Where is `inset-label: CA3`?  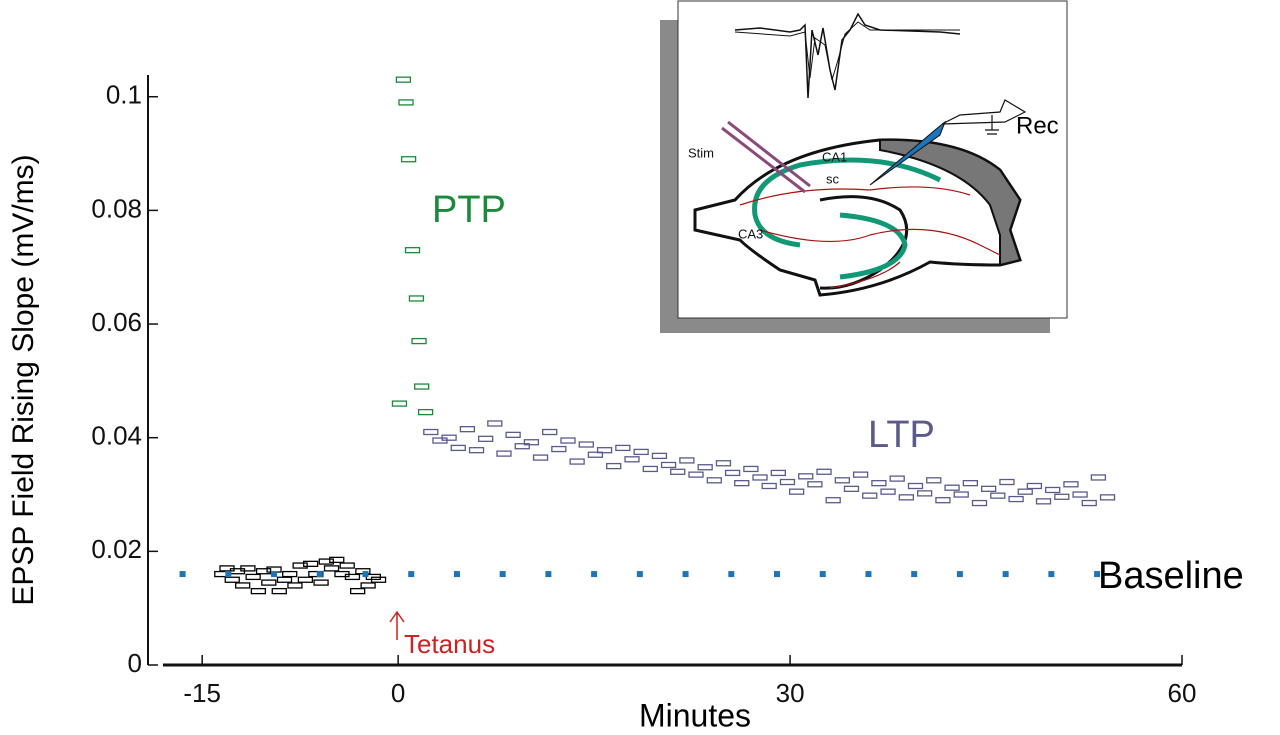 inset-label: CA3 is located at coordinates (750, 233).